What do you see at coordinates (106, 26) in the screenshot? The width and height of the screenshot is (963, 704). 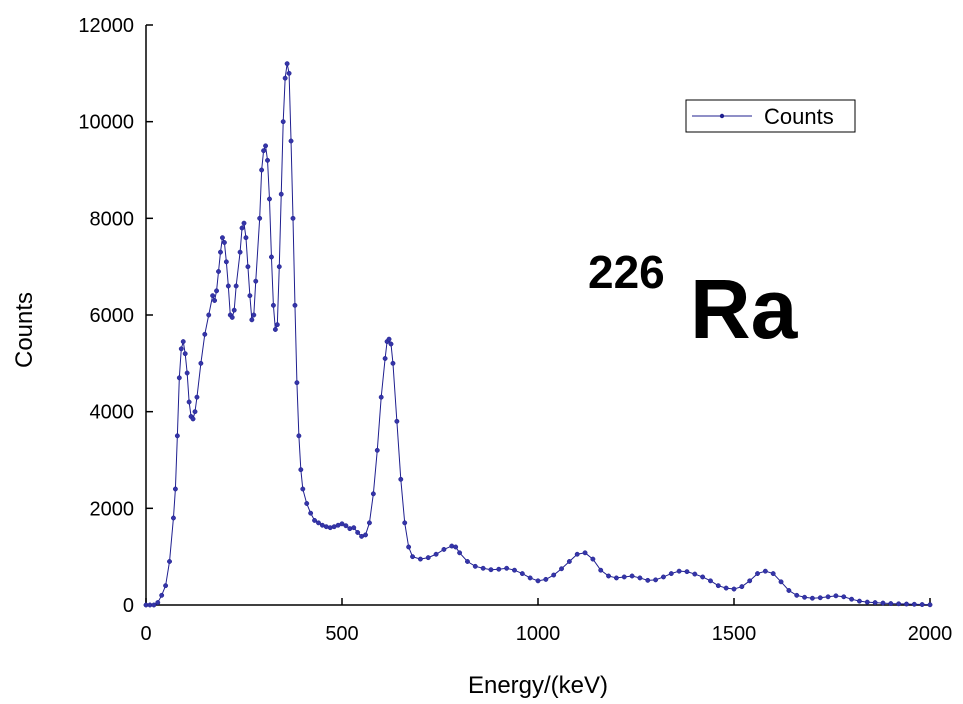 I see `y-tick-label: 12000` at bounding box center [106, 26].